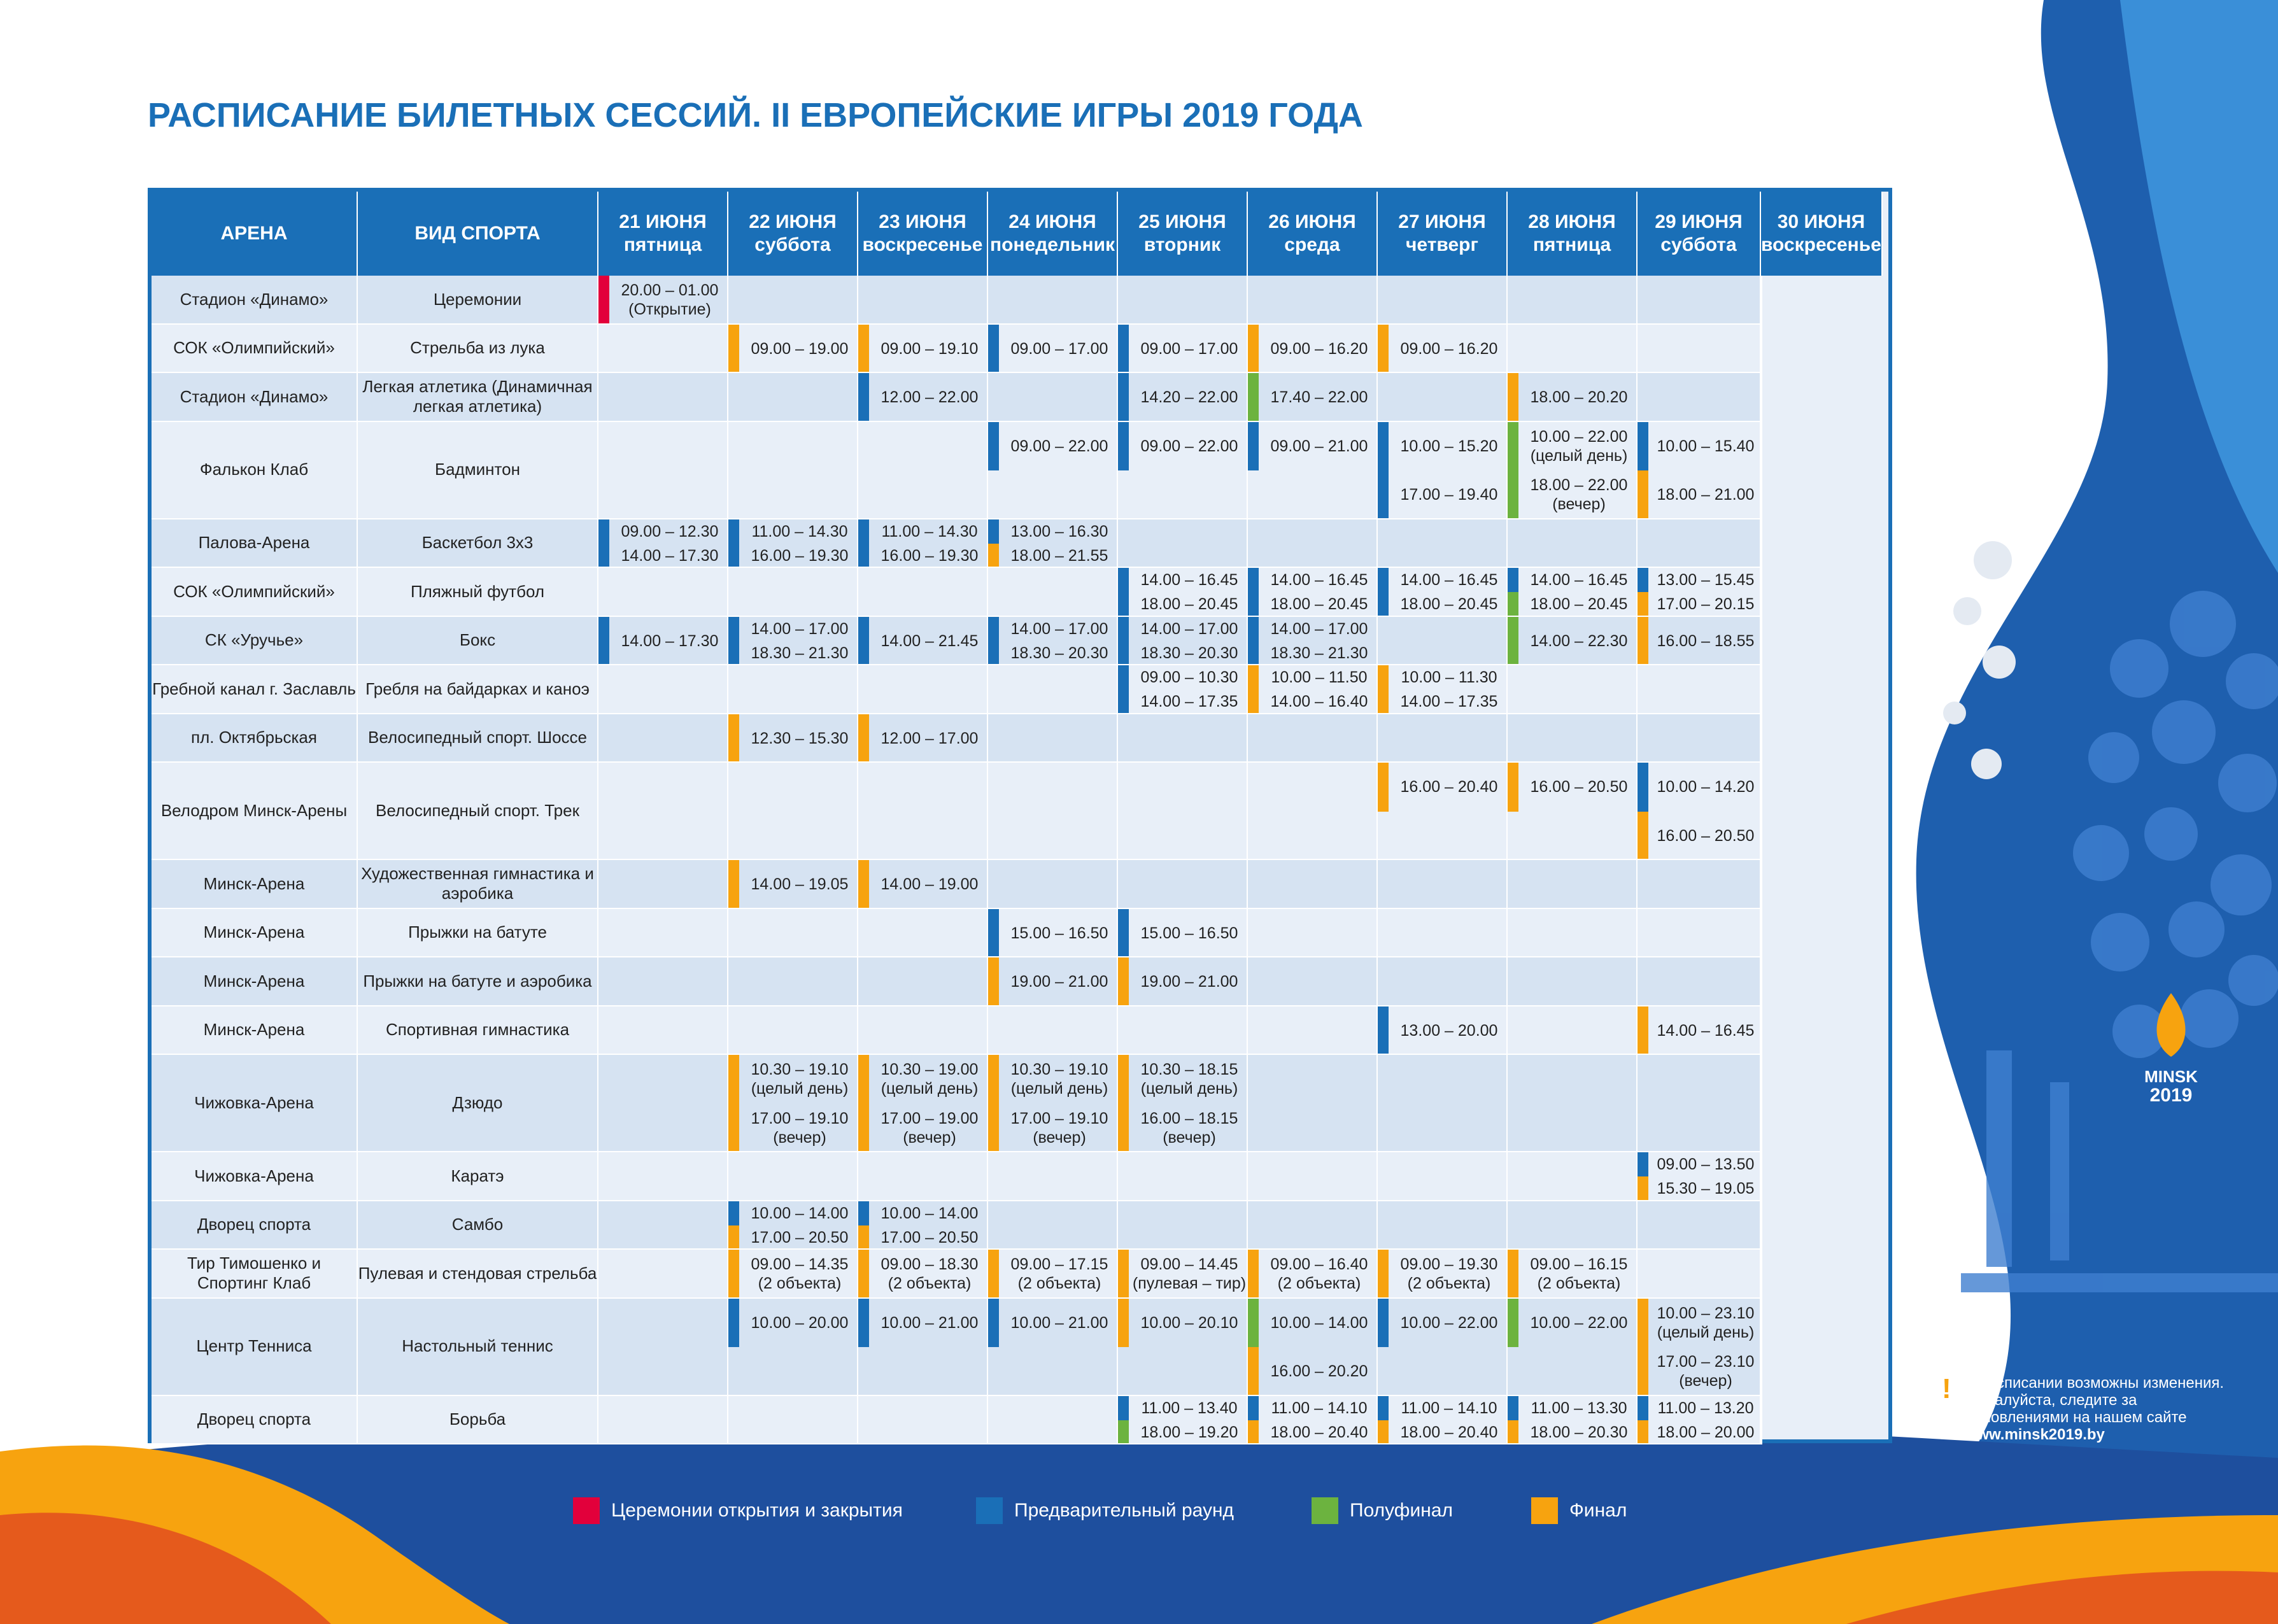 The height and width of the screenshot is (1624, 2278). I want to click on session-entry: 13.00 – 15.45, so click(1699, 580).